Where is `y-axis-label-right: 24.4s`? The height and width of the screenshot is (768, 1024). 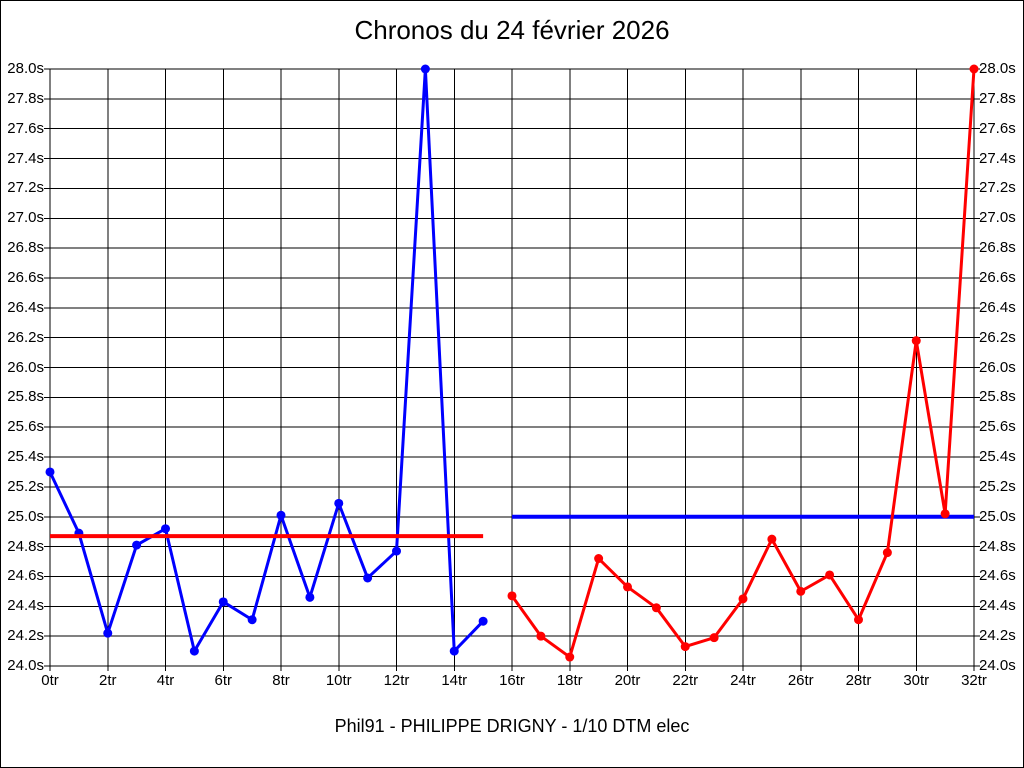 y-axis-label-right: 24.4s is located at coordinates (997, 606).